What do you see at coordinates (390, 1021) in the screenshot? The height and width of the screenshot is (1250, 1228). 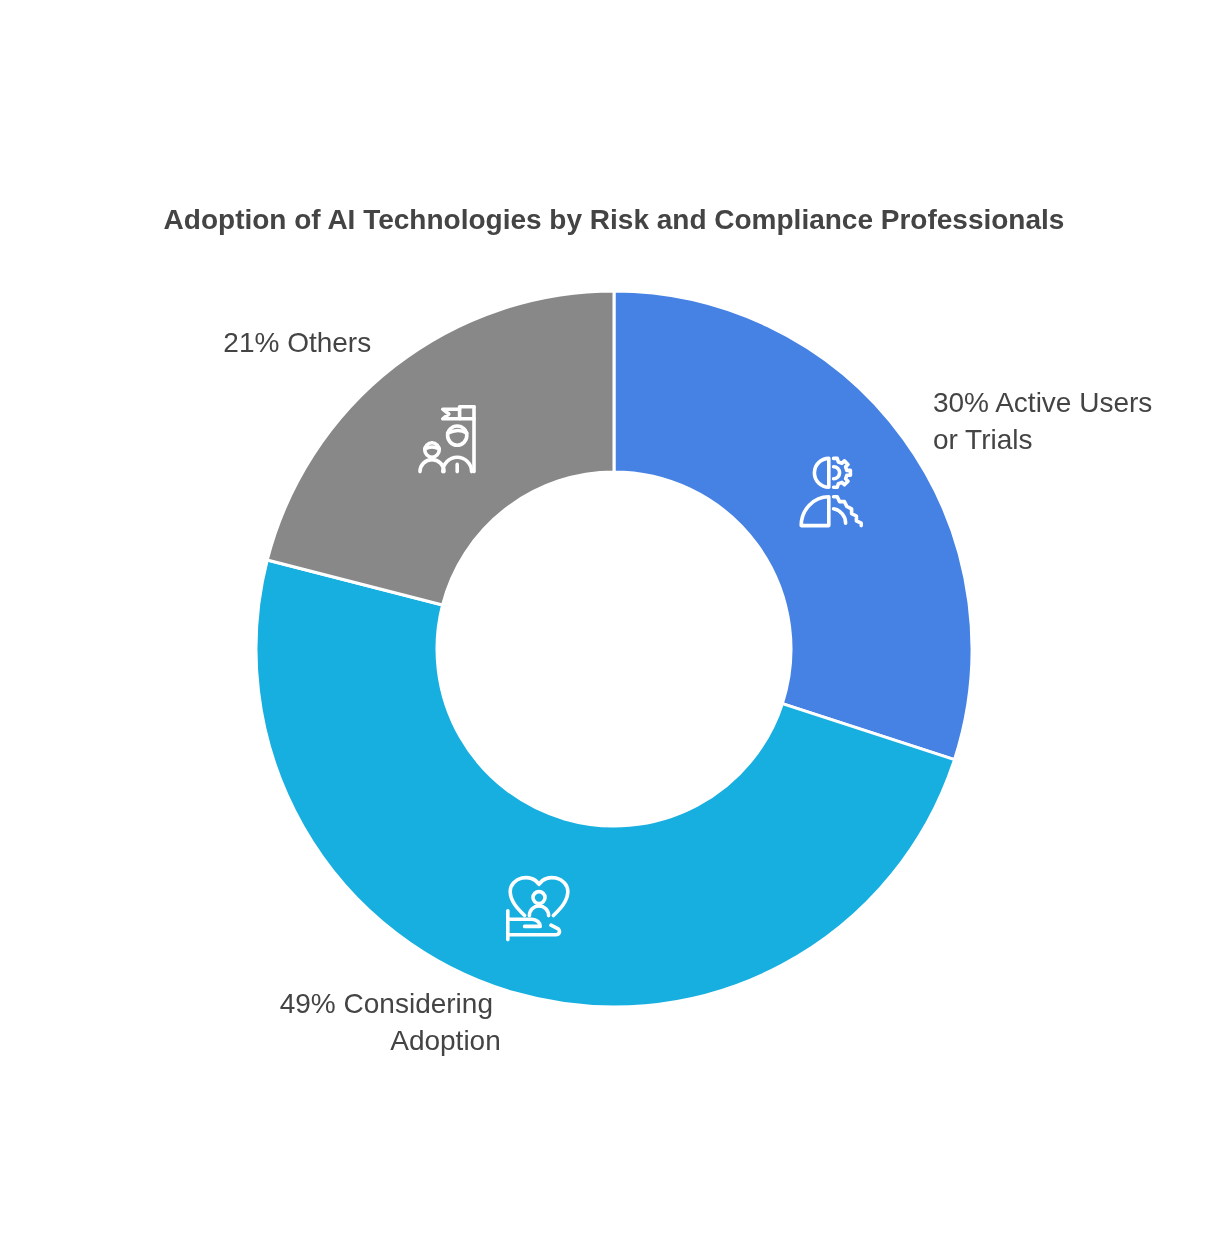 I see `slice-label: 49% Considering Adoption` at bounding box center [390, 1021].